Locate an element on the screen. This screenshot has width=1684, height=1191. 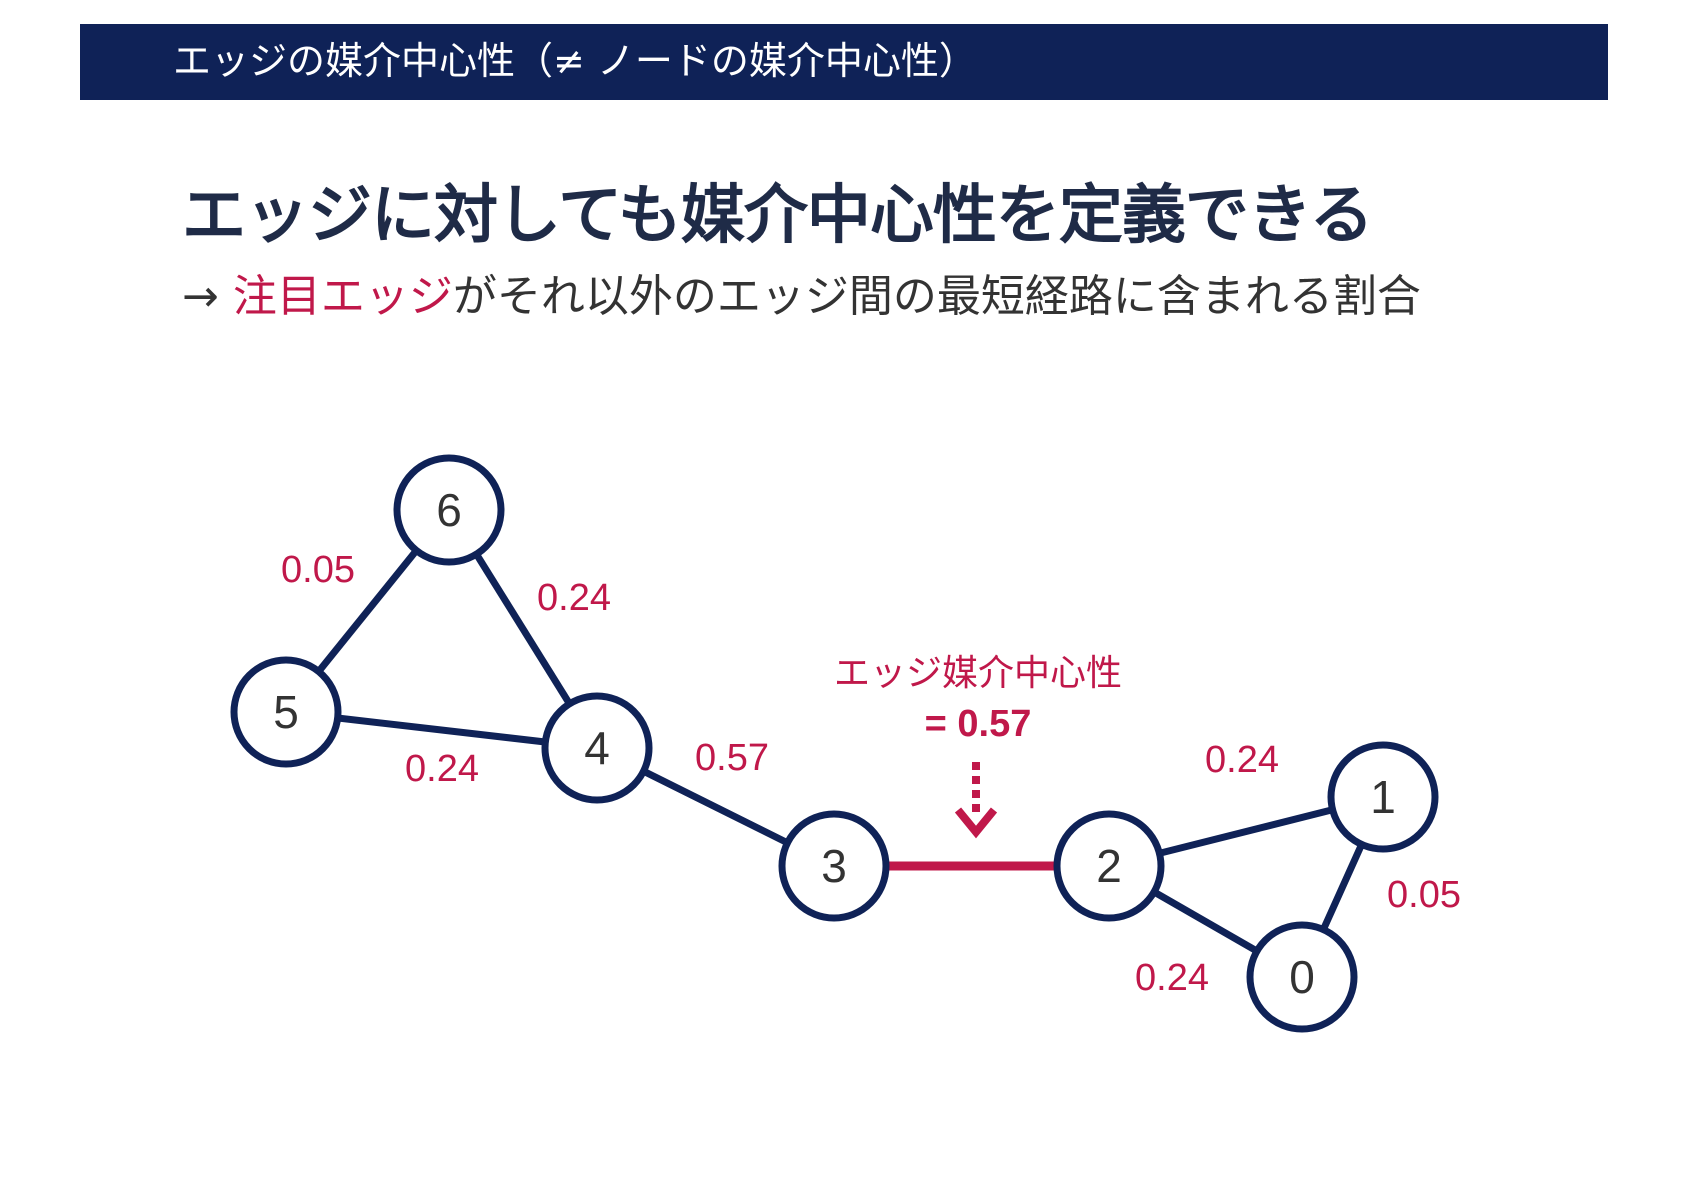
node-4: 4 is located at coordinates (597, 748).